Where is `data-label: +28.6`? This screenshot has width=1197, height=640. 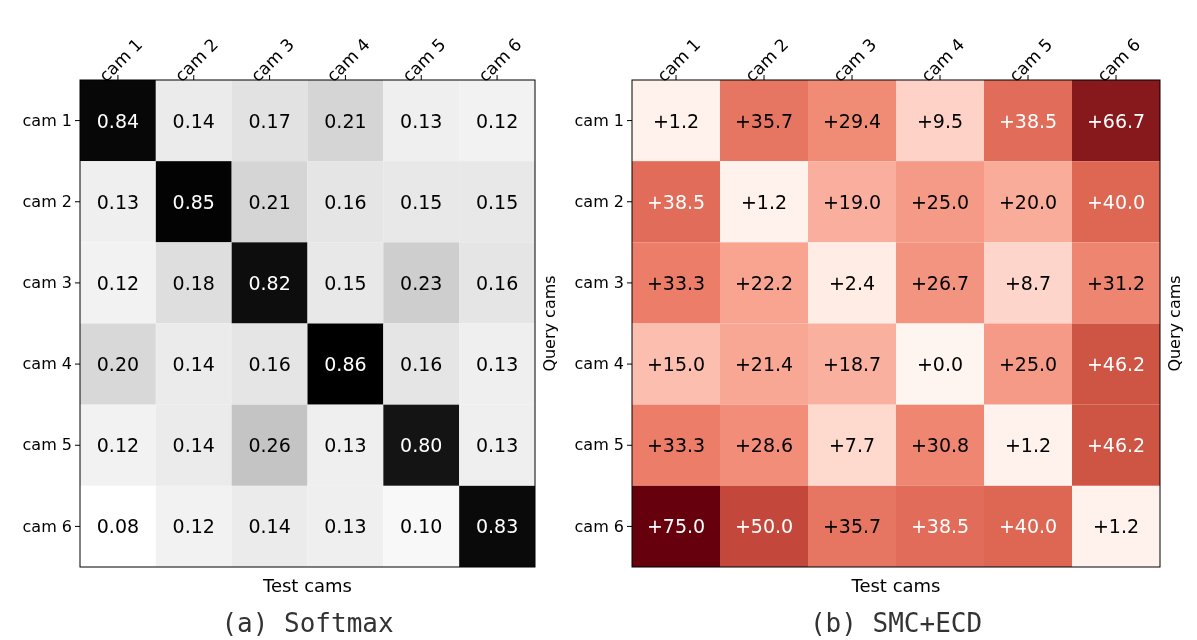 data-label: +28.6 is located at coordinates (764, 445).